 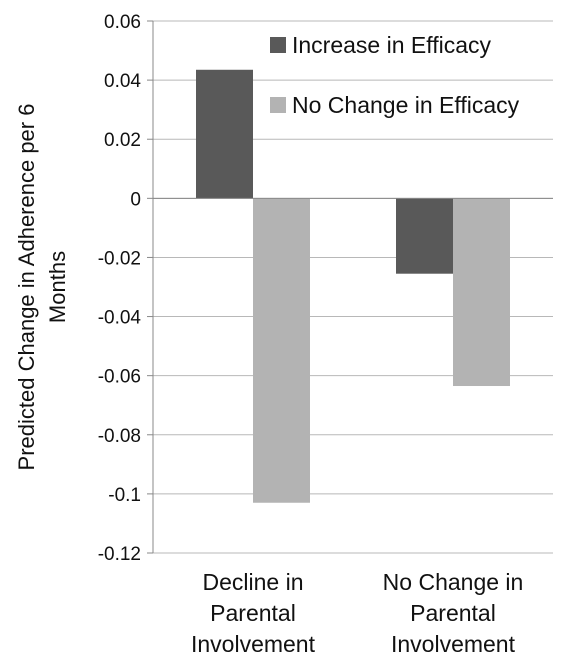 I want to click on y-axis-title-line: Months, so click(x=57, y=287).